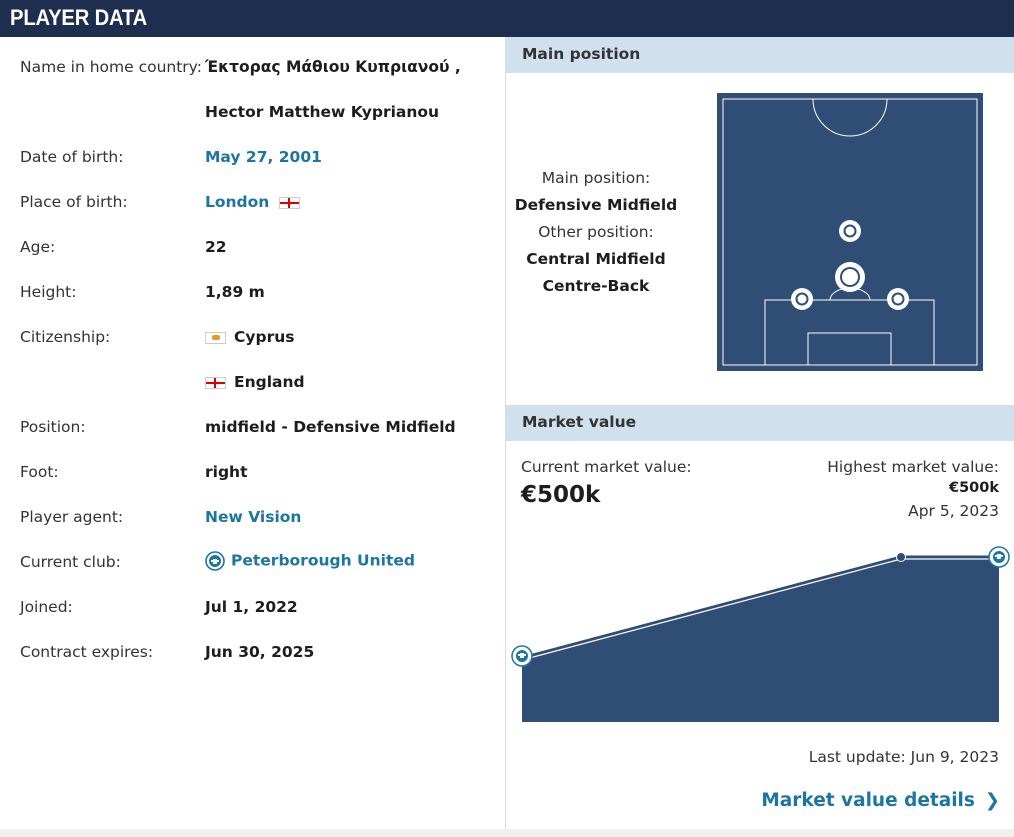 The width and height of the screenshot is (1014, 837). Describe the element at coordinates (226, 472) in the screenshot. I see `foot-value: right` at that location.